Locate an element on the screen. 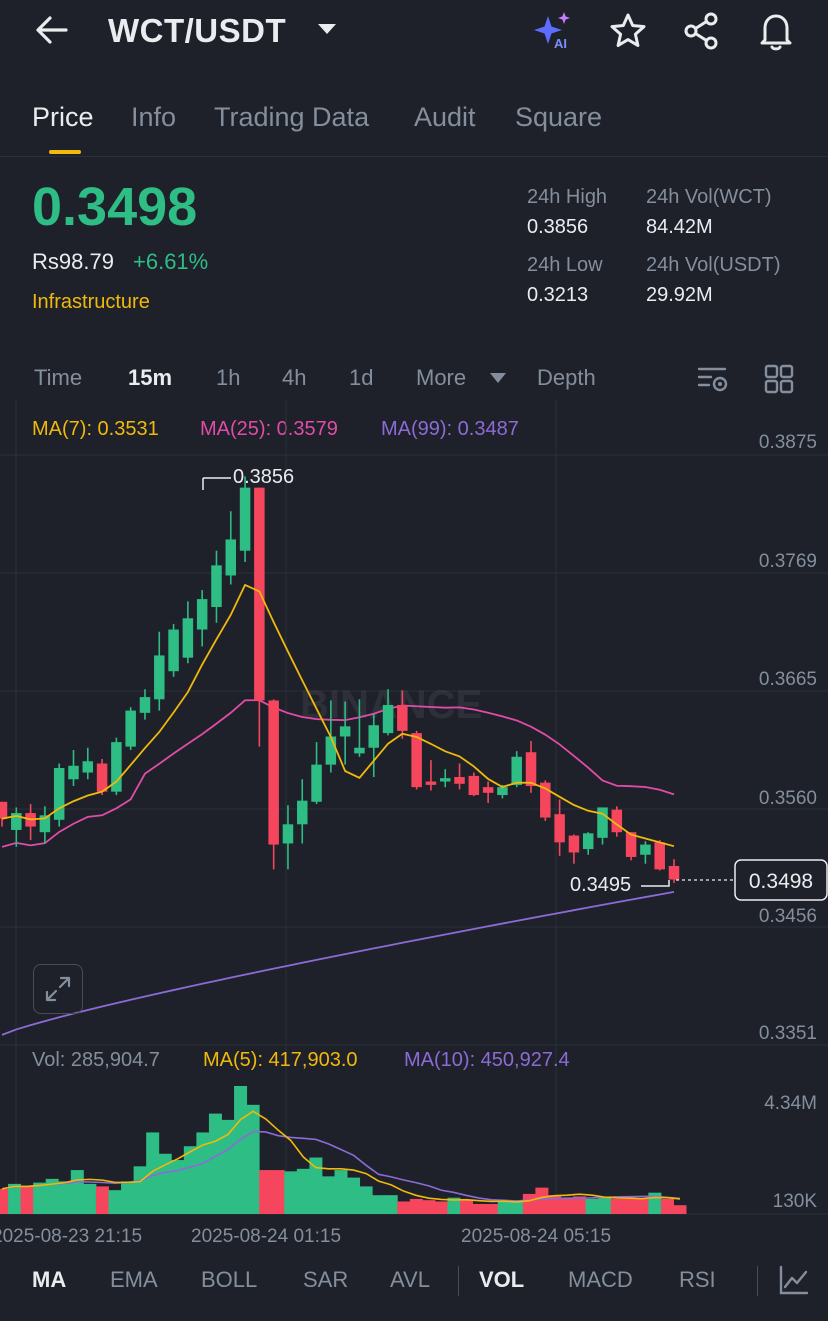  tf-1h: 1h is located at coordinates (228, 377).